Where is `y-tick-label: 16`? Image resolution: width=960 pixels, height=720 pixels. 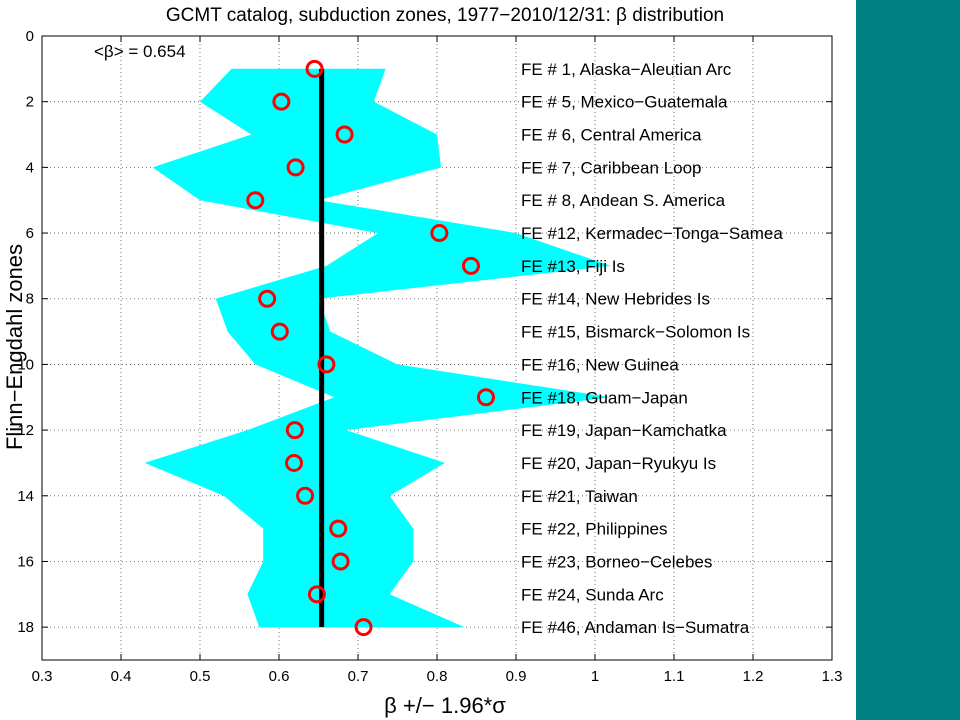
y-tick-label: 16 is located at coordinates (25, 561).